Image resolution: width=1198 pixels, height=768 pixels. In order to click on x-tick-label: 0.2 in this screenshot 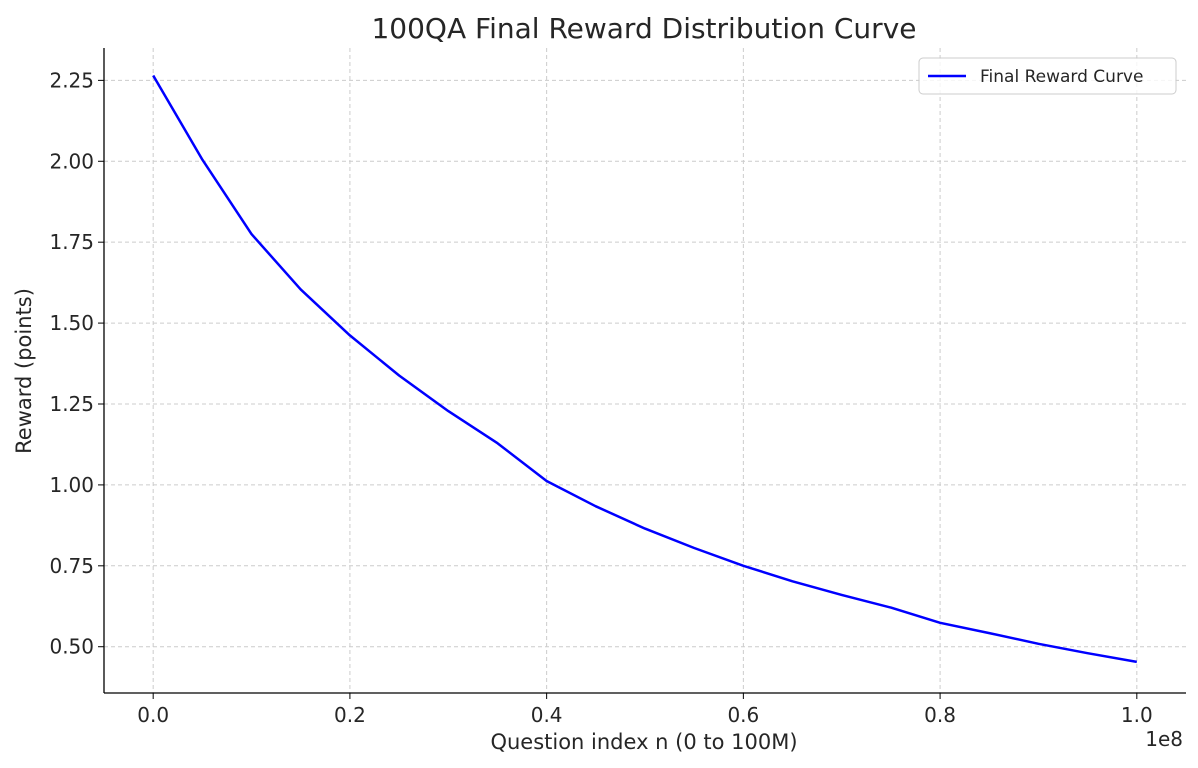, I will do `click(350, 715)`.